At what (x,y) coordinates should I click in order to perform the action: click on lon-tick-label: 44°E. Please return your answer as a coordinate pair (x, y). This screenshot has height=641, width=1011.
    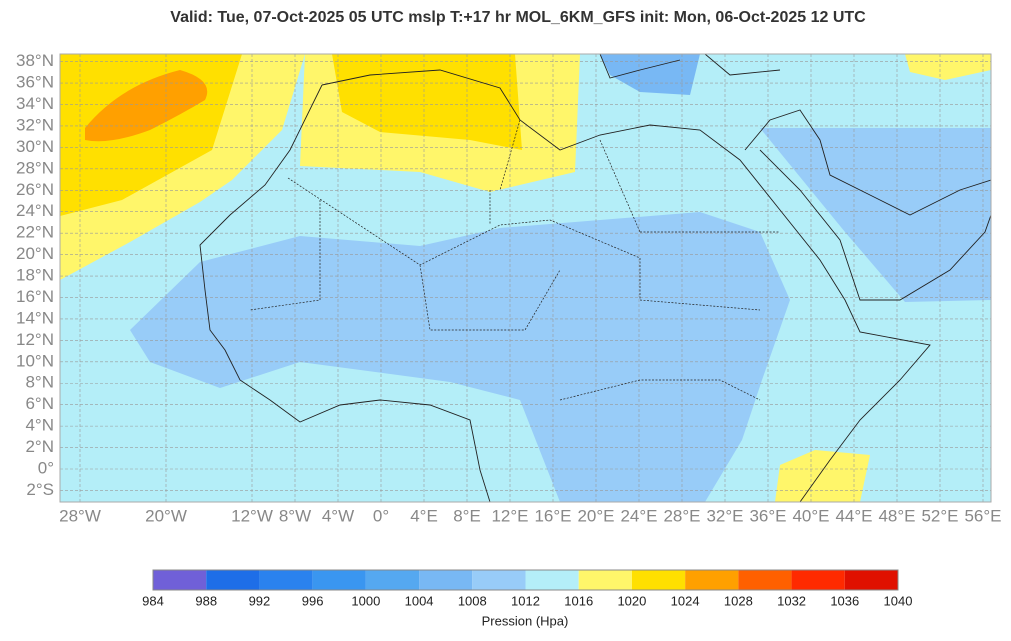
    Looking at the image, I should click on (853, 515).